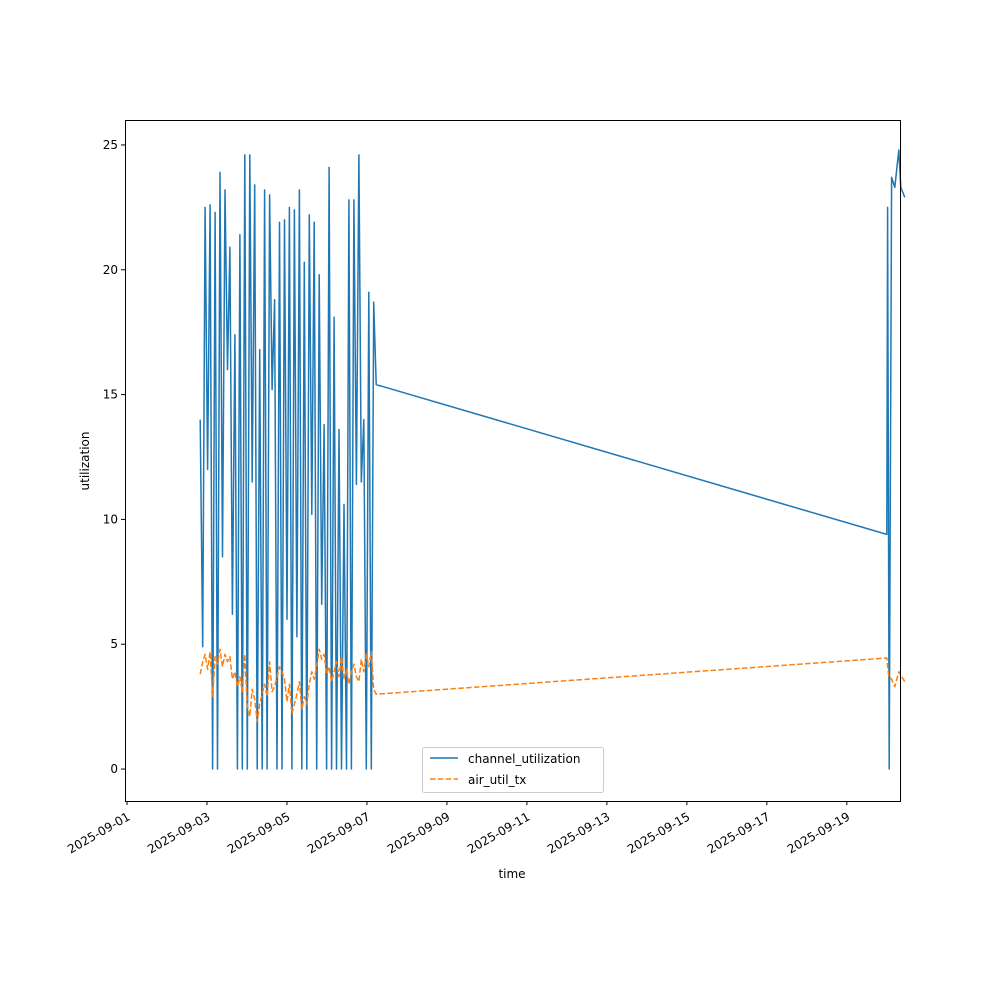  I want to click on series-line-air-util-tx, so click(552, 685).